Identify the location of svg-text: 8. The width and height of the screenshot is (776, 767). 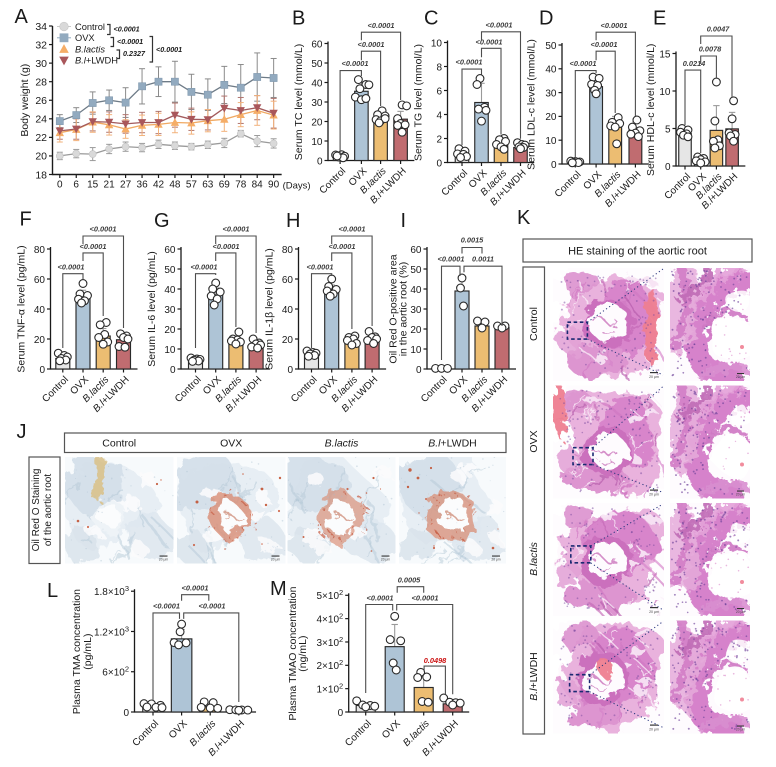
(439, 67).